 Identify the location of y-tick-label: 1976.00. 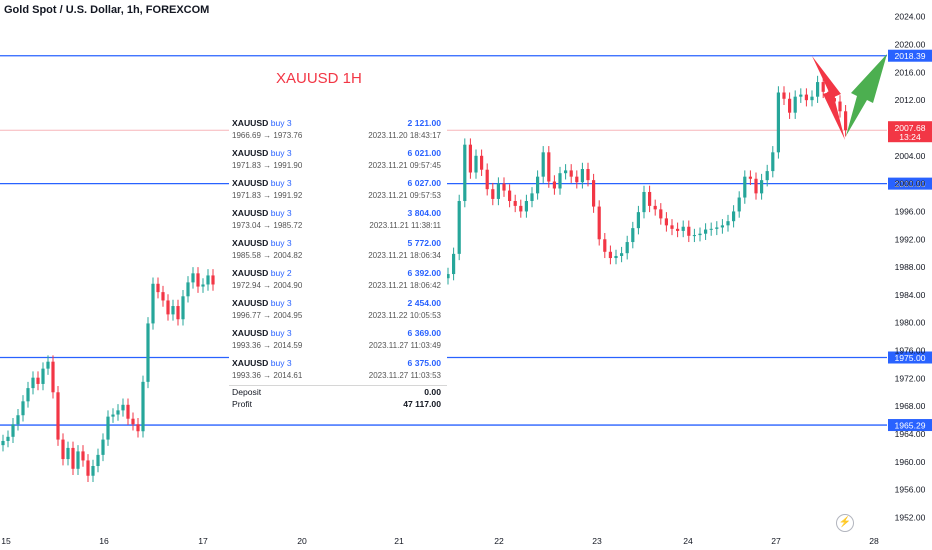
(910, 351).